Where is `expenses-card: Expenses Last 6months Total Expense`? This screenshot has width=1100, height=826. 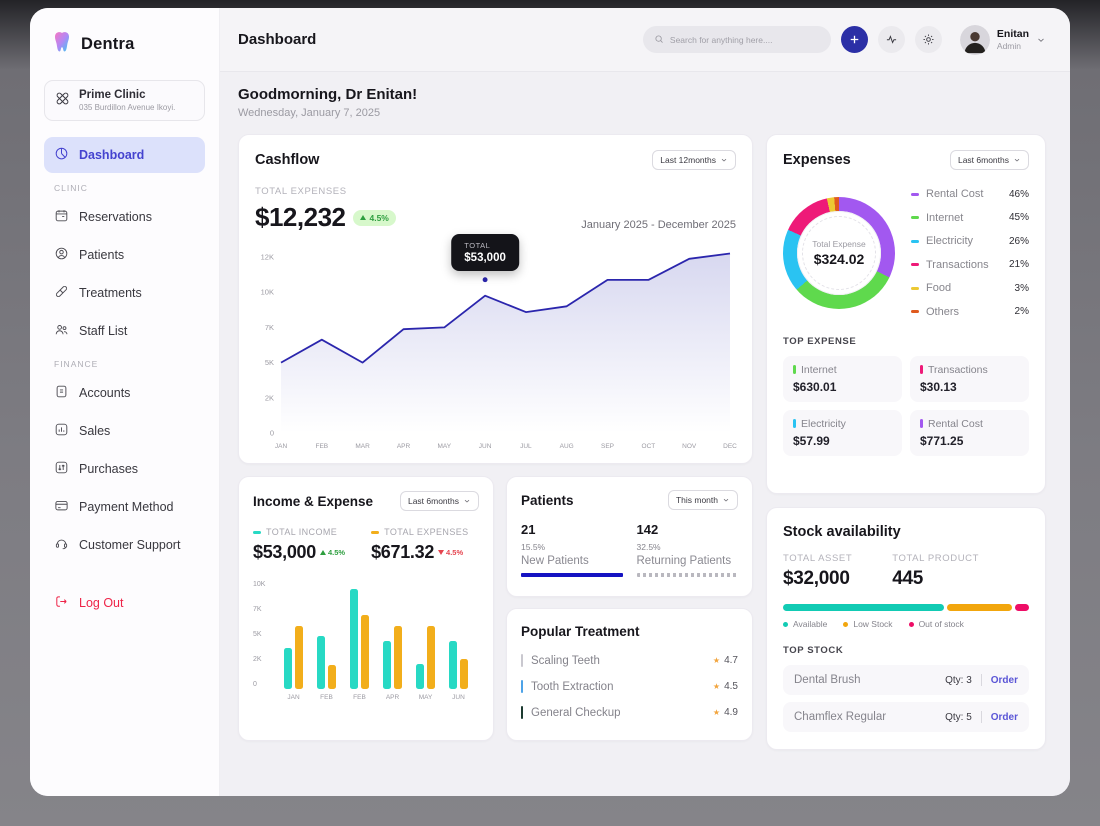
expenses-card: Expenses Last 6months Total Expense is located at coordinates (906, 314).